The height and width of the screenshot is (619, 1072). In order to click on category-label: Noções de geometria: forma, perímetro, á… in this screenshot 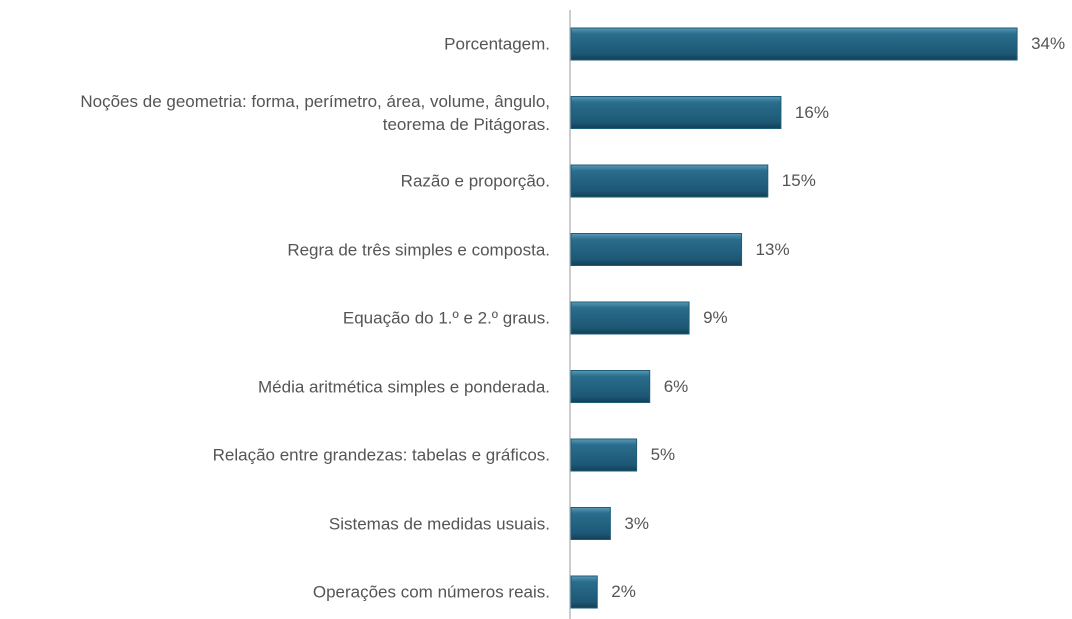, I will do `click(315, 112)`.